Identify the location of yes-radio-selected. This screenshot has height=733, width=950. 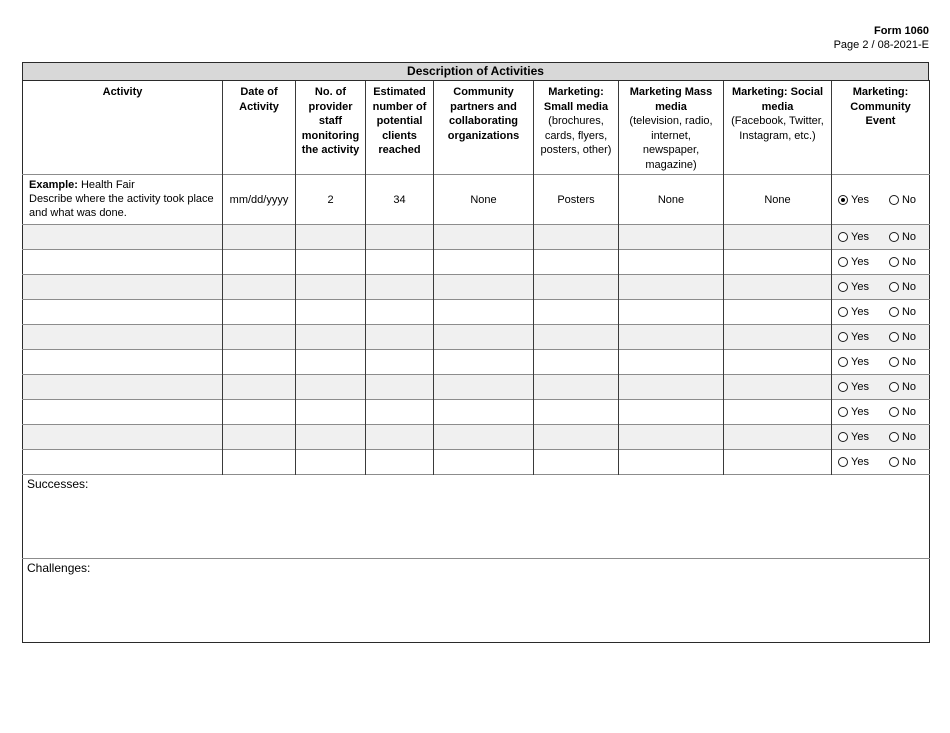
(843, 199).